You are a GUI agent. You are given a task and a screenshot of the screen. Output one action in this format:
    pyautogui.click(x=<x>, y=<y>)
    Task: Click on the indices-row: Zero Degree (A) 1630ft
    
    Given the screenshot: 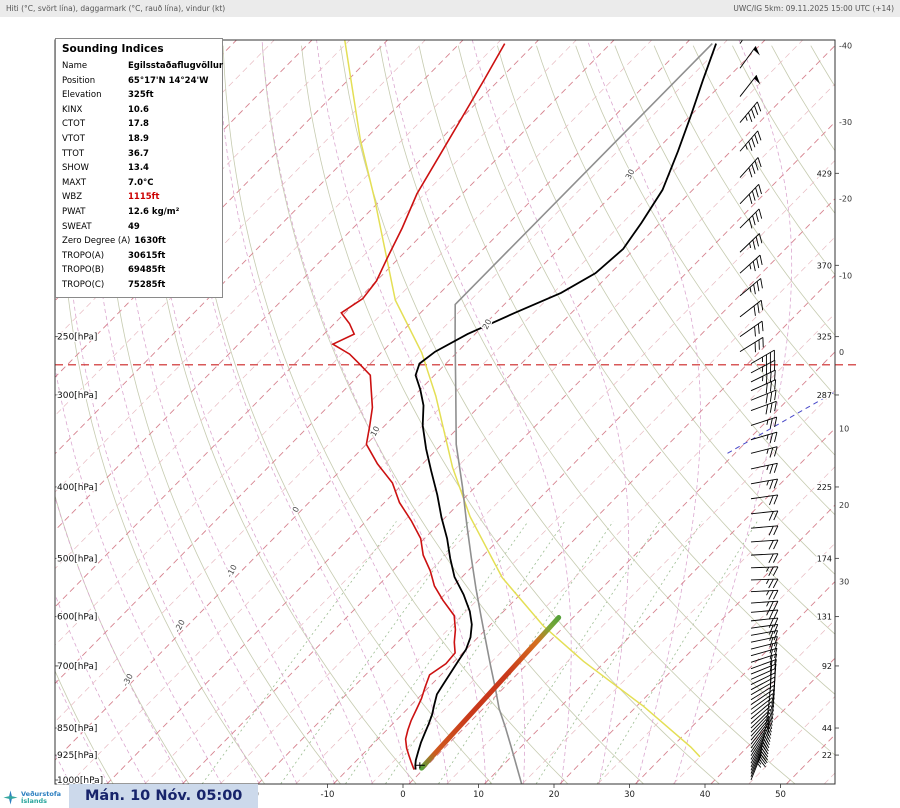 What is the action you would take?
    pyautogui.click(x=139, y=241)
    